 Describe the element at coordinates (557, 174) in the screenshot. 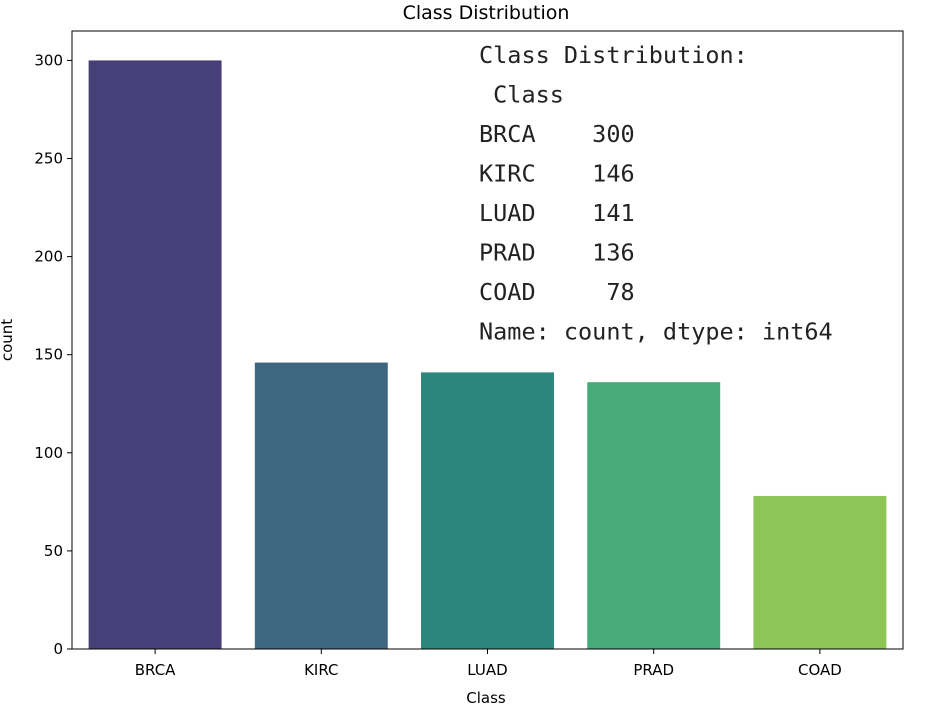

I see `annotation-line: KIRC 146` at that location.